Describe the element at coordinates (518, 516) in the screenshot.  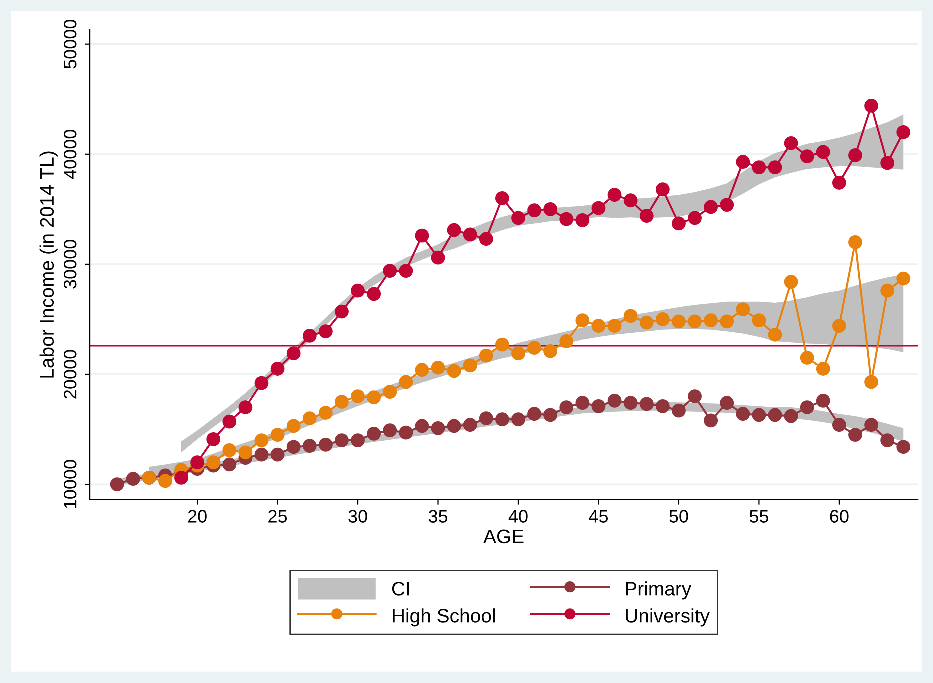
I see `x-tick-label: 40` at that location.